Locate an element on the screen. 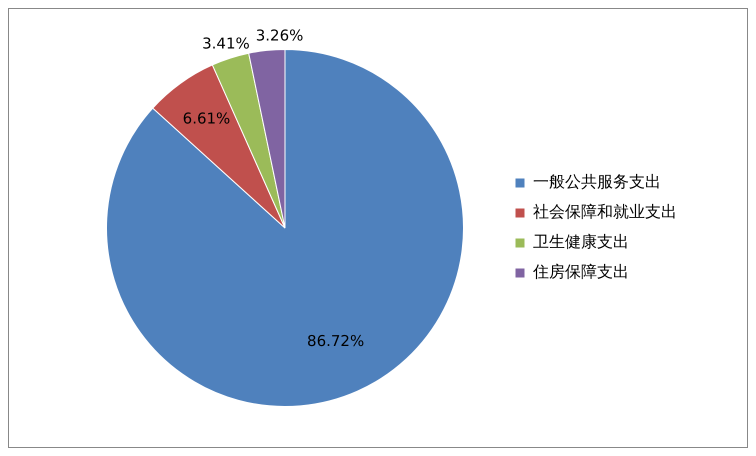 This screenshot has width=756, height=456. data-label: 86.72% is located at coordinates (335, 341).